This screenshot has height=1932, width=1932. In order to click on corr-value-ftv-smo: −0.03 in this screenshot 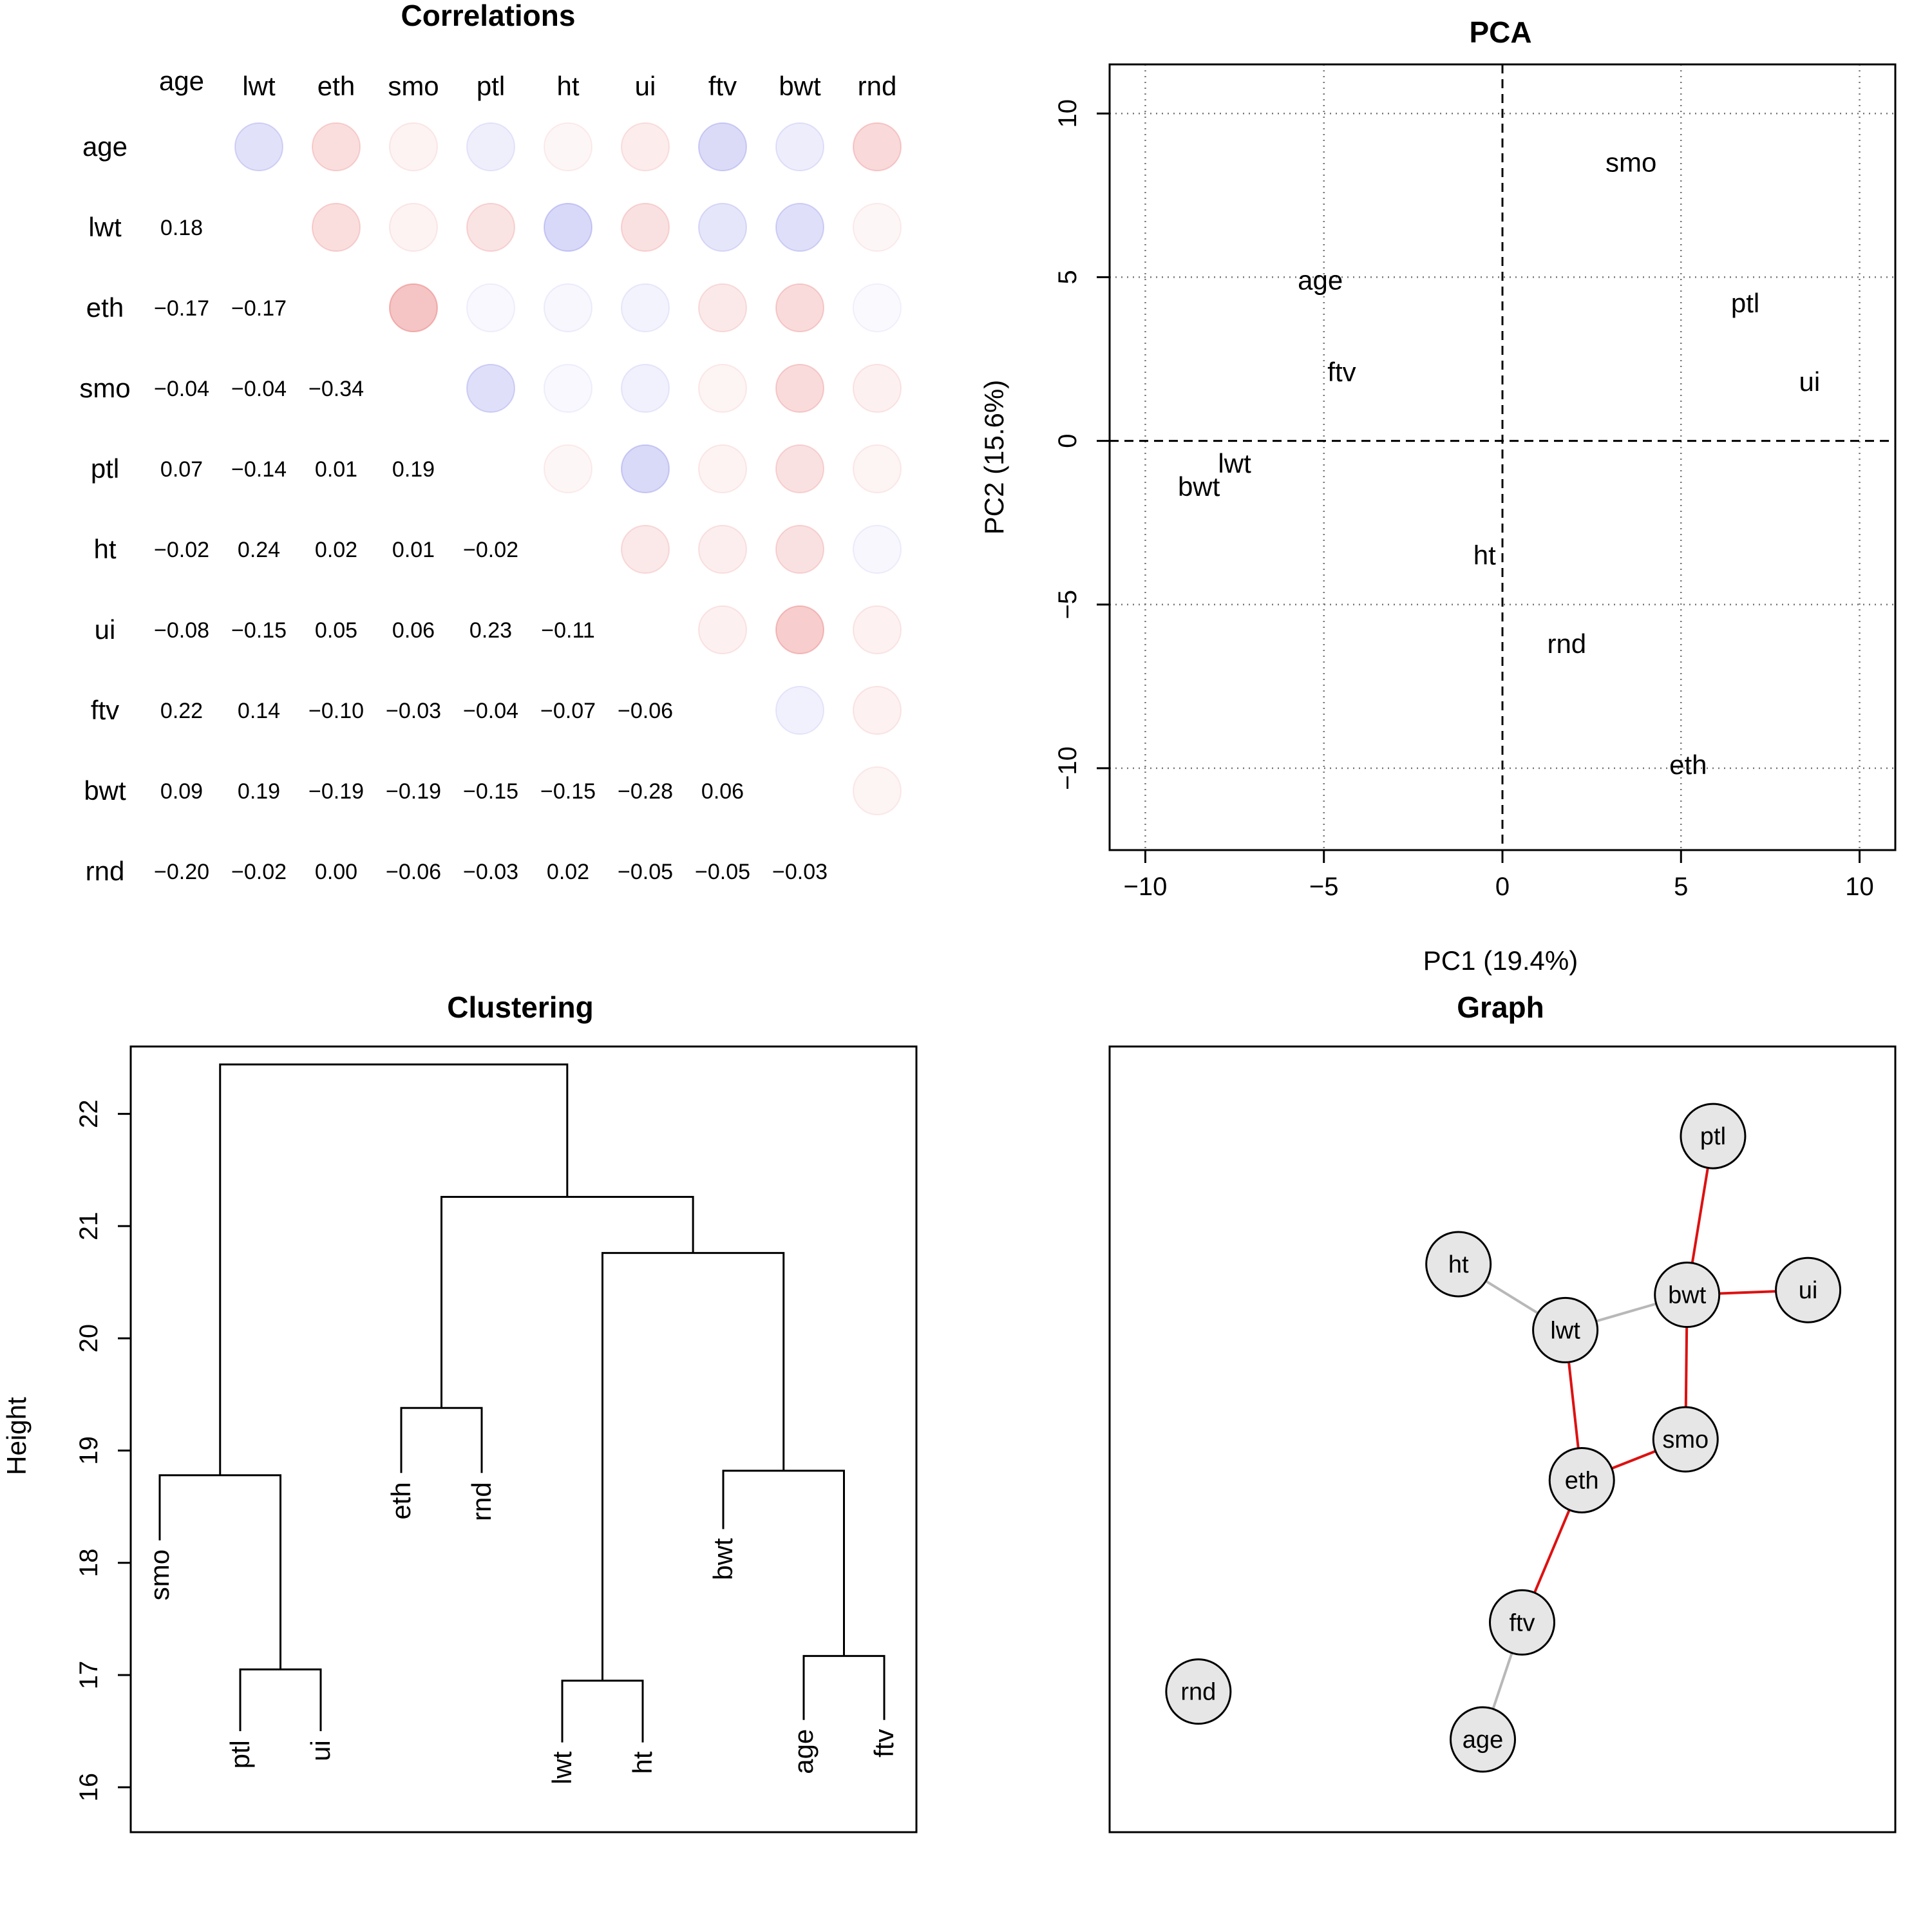, I will do `click(414, 711)`.